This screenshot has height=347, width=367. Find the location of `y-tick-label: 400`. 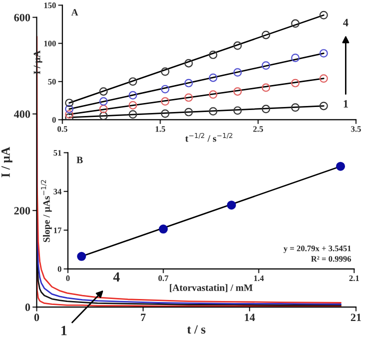

y-tick-label: 400 is located at coordinates (22, 114).